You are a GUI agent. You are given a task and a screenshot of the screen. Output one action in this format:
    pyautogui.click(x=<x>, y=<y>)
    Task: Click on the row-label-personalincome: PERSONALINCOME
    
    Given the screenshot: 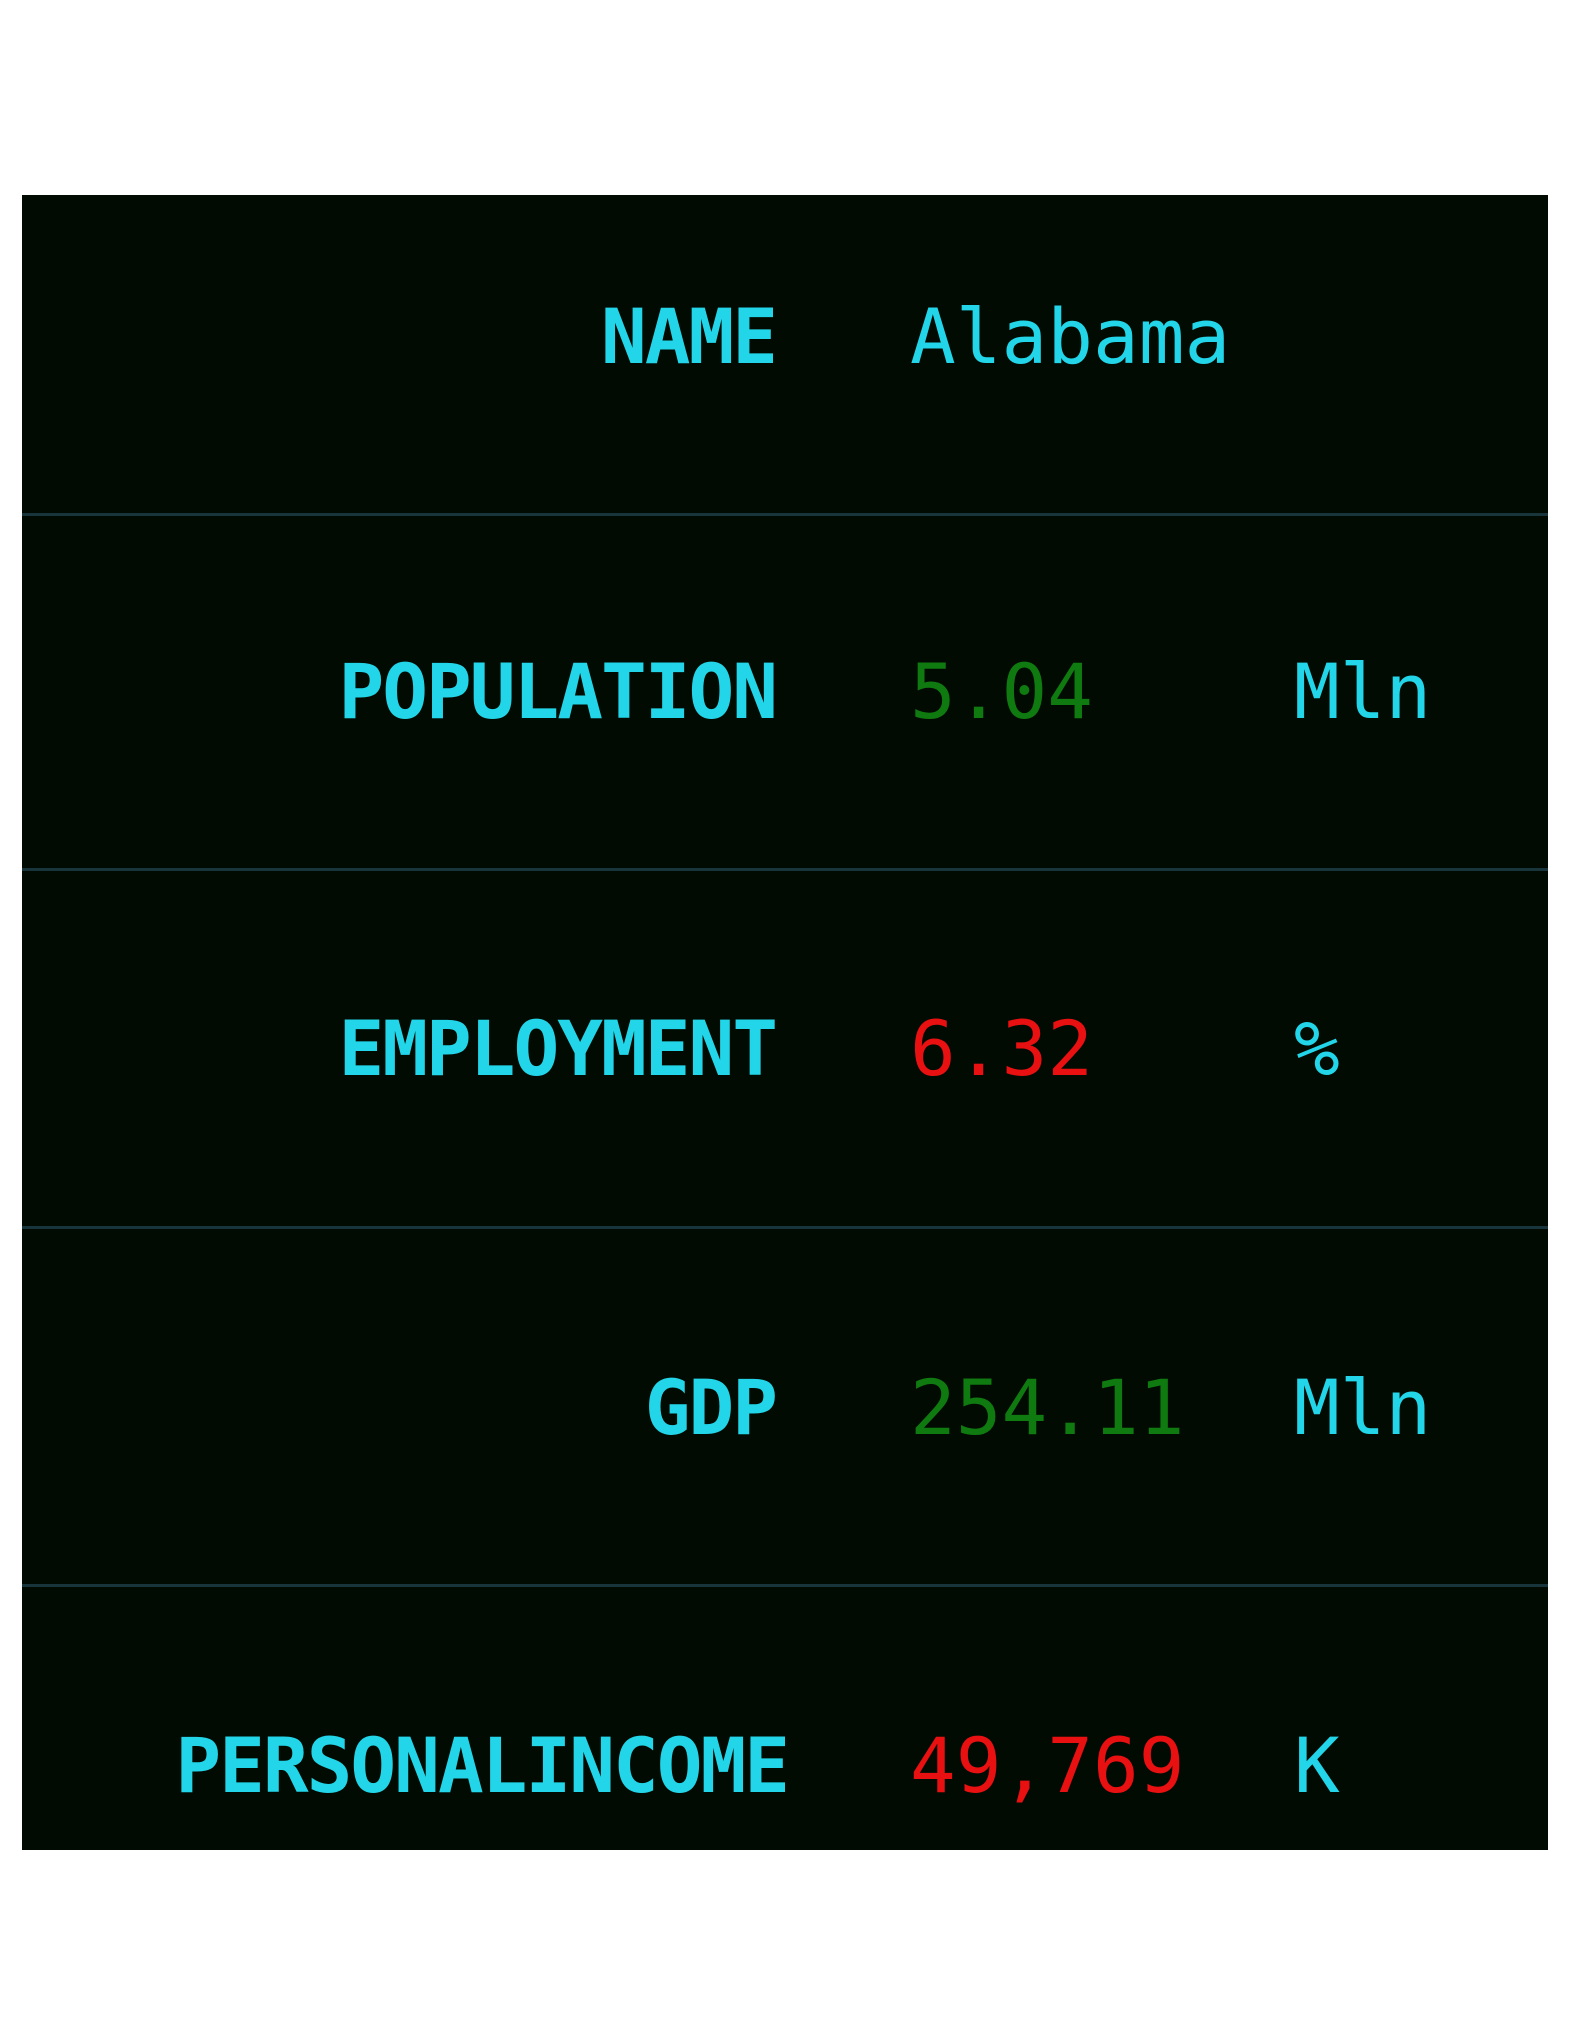 What is the action you would take?
    pyautogui.click(x=482, y=1765)
    